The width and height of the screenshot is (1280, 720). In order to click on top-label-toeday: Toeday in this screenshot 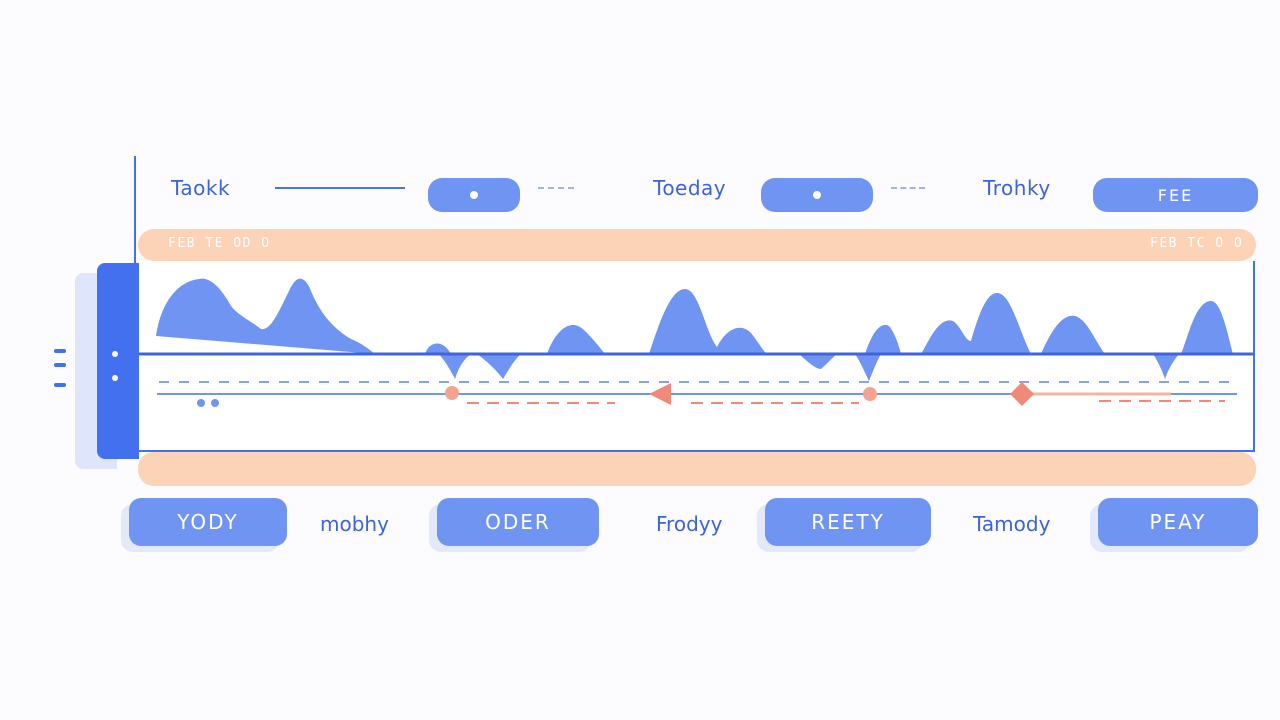, I will do `click(690, 188)`.